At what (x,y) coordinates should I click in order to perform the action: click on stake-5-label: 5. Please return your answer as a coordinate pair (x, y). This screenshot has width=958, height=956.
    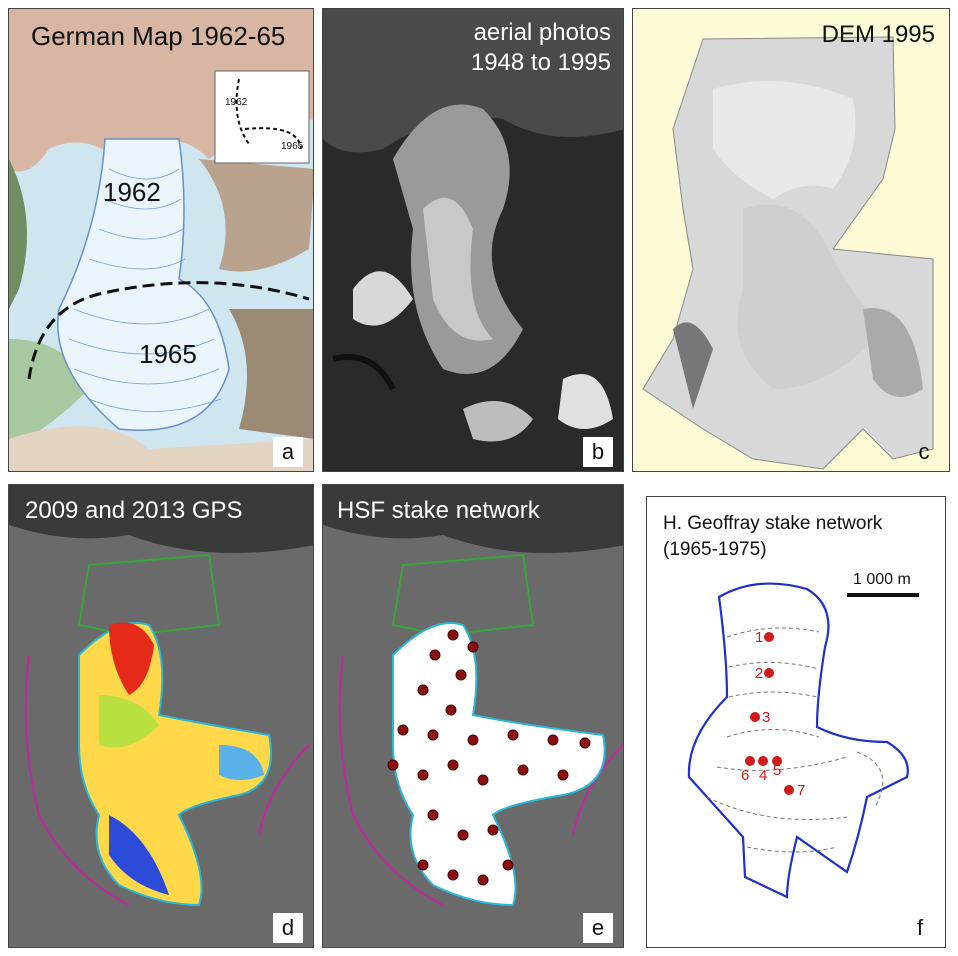
    Looking at the image, I should click on (777, 770).